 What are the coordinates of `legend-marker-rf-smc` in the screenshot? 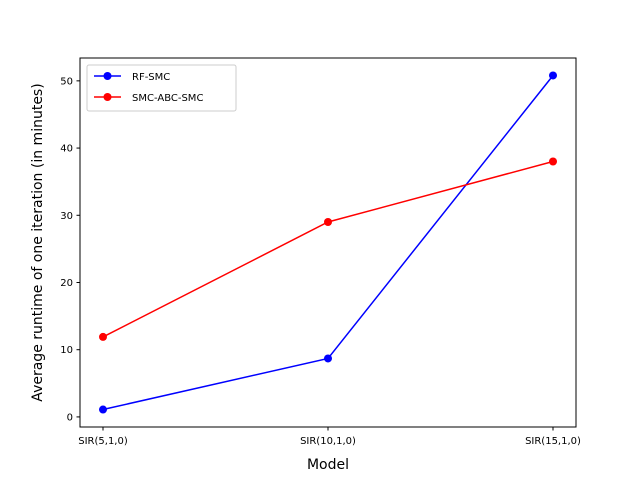 It's located at (107, 76).